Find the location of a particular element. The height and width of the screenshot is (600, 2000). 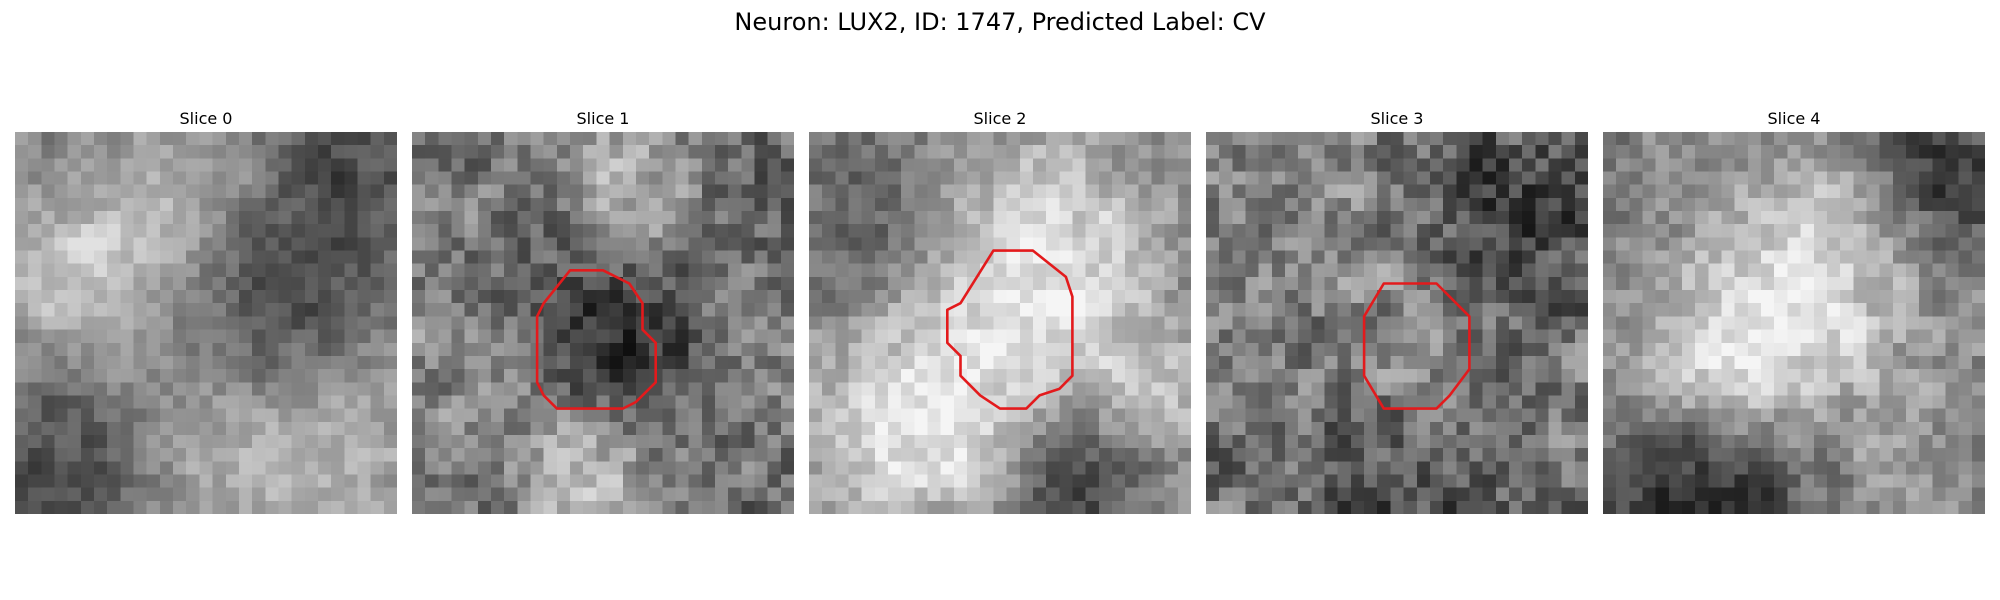

slice-panel-3: Slice 3 is located at coordinates (1397, 311).